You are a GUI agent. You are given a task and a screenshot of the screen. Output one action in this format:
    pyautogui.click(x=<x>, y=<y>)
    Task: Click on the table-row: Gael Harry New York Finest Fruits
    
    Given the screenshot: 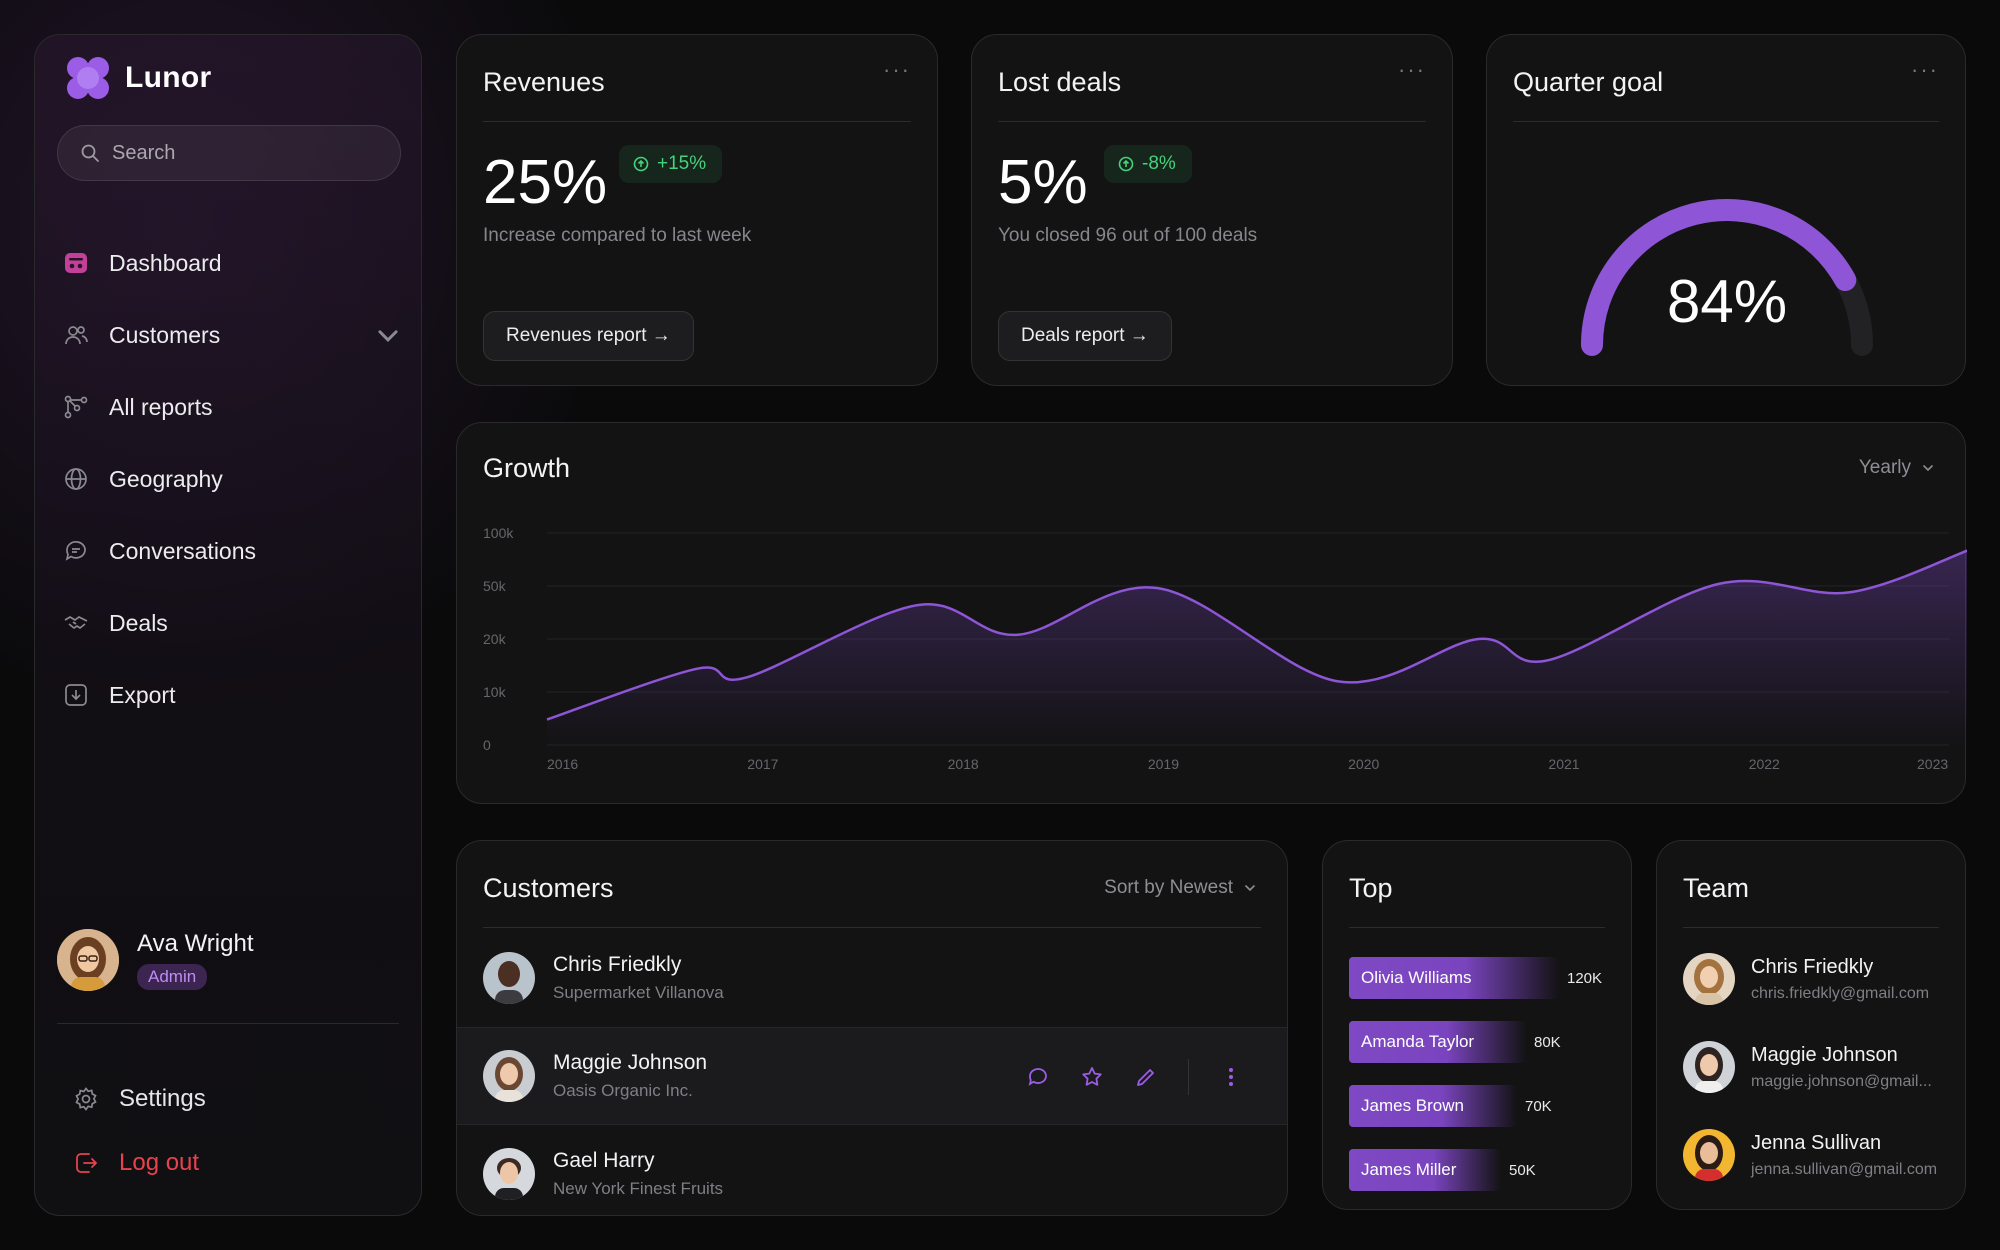 What is the action you would take?
    pyautogui.click(x=872, y=1170)
    